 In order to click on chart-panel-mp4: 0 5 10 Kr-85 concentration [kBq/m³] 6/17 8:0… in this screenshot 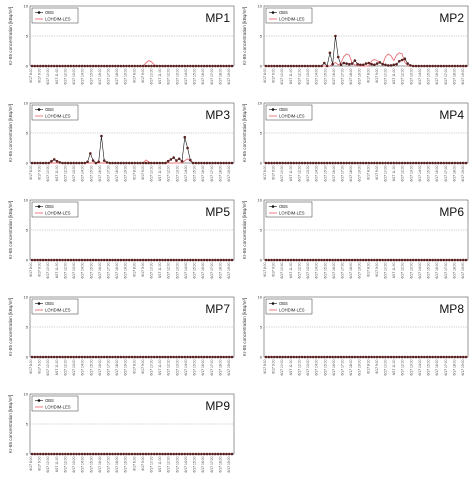, I will do `click(355, 141)`.